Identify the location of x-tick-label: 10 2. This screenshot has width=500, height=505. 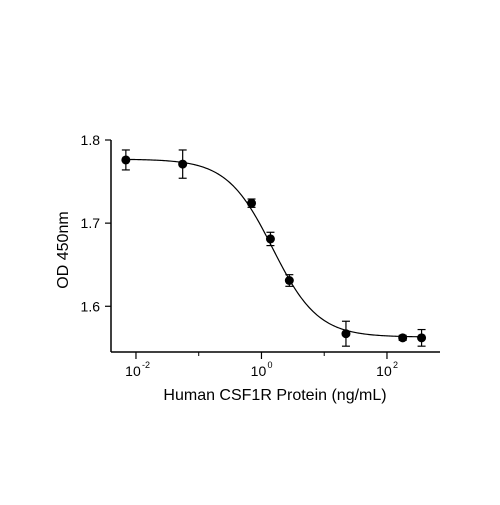
(387, 369).